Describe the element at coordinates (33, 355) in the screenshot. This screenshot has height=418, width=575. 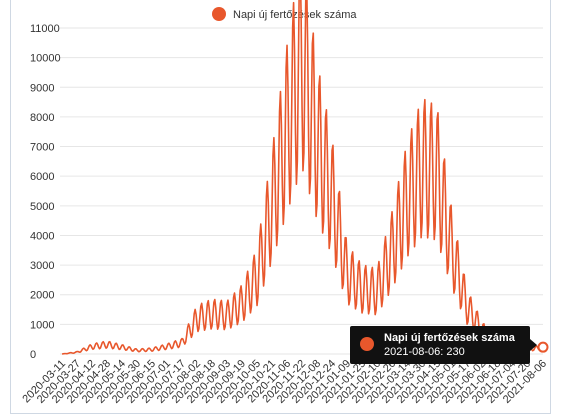
I see `y-tick-label: 0` at that location.